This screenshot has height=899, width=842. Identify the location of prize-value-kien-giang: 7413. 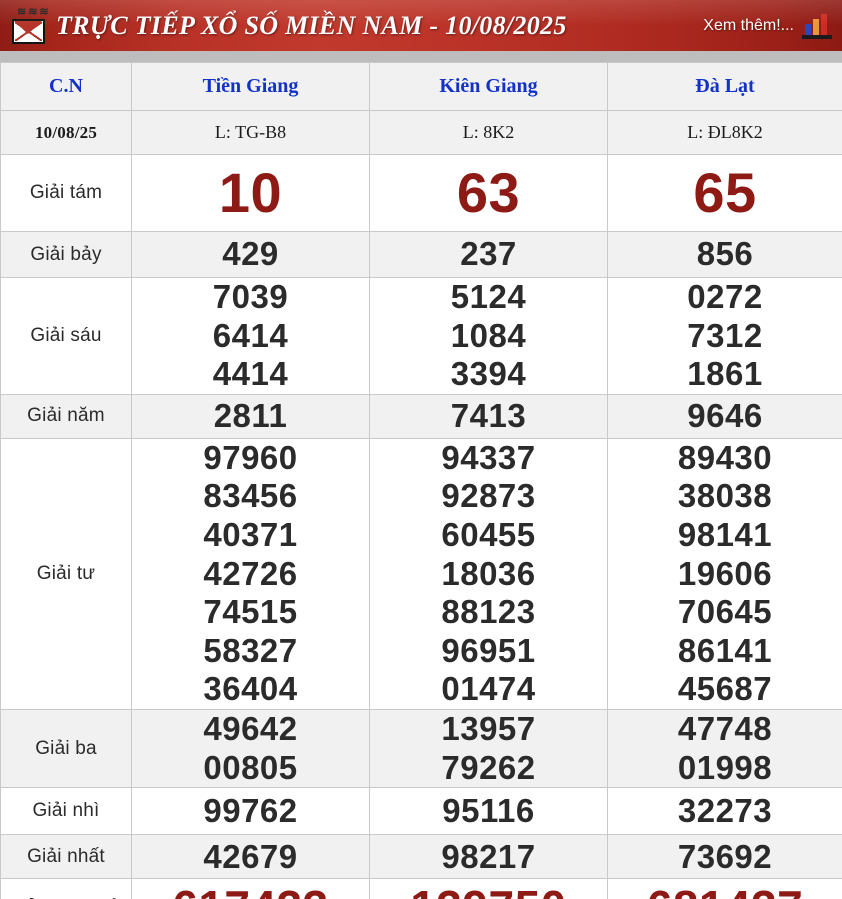
(488, 416).